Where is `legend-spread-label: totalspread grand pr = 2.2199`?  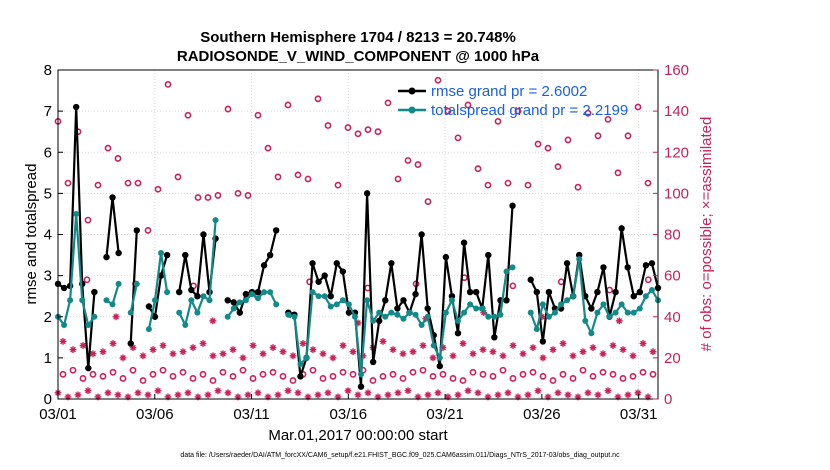
legend-spread-label: totalspread grand pr = 2.2199 is located at coordinates (529, 110).